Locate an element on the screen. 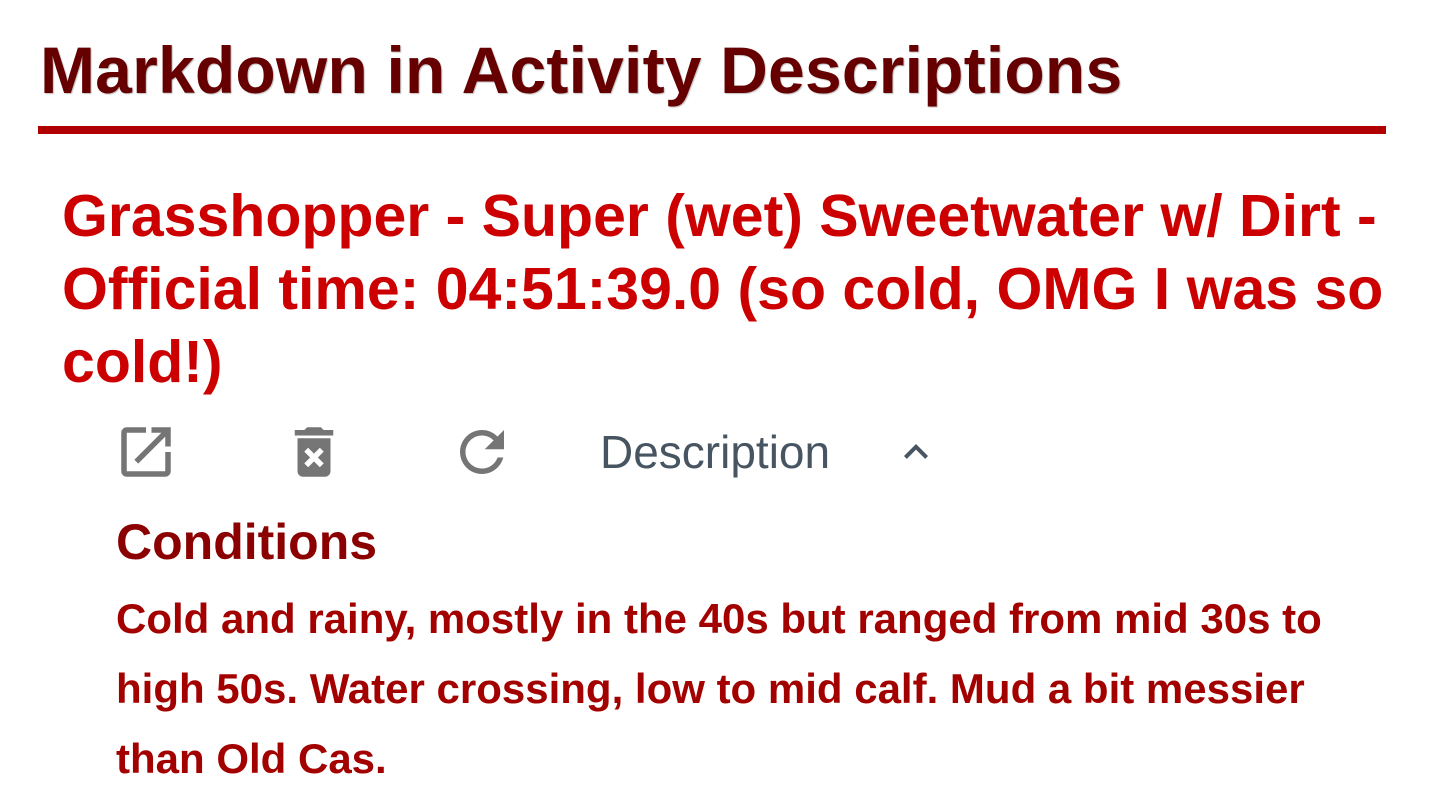 Image resolution: width=1440 pixels, height=794 pixels. refresh-icon is located at coordinates (482, 452).